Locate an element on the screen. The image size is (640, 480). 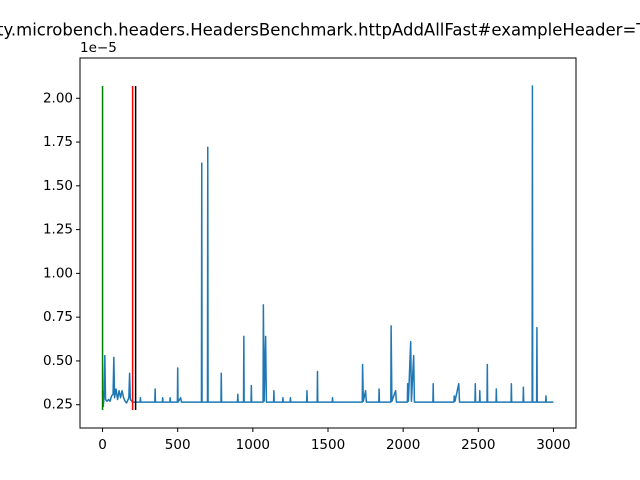
x-tick-label: 0 is located at coordinates (102, 445).